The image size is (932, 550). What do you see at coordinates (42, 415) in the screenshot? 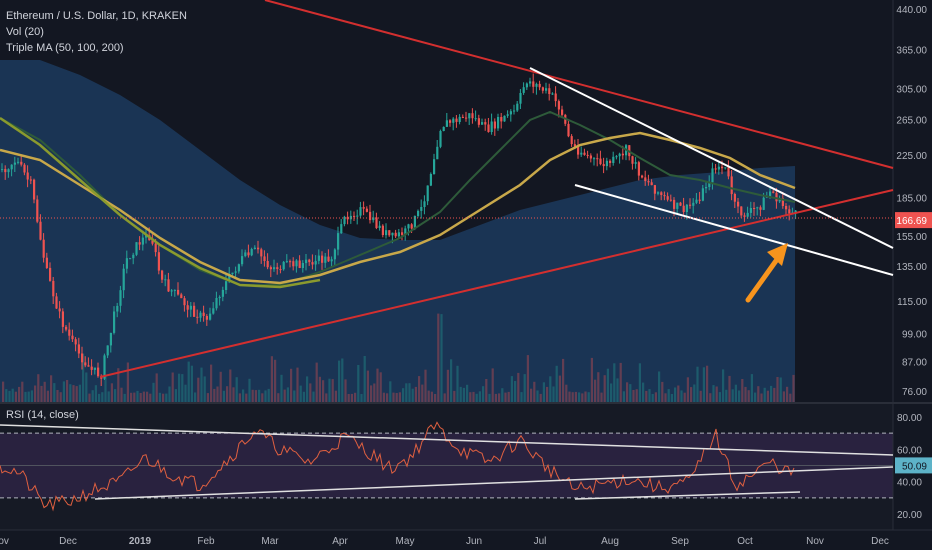
I see `rsi-indicator-label: RSI (14, close)` at bounding box center [42, 415].